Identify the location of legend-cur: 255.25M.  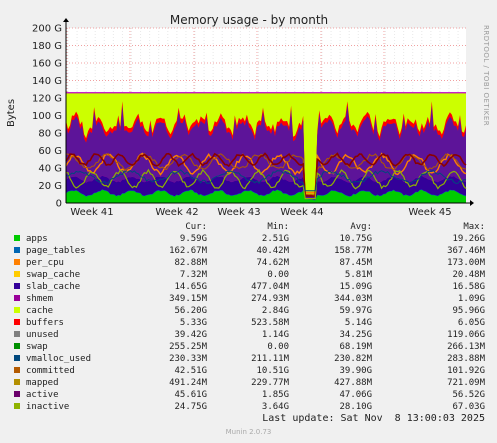
(188, 347).